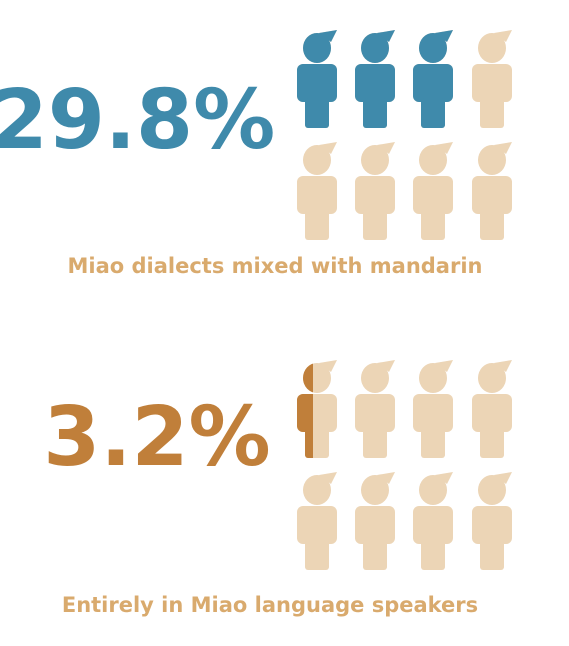 The image size is (569, 646). What do you see at coordinates (137, 120) in the screenshot?
I see `percentage-label: 29.8%` at bounding box center [137, 120].